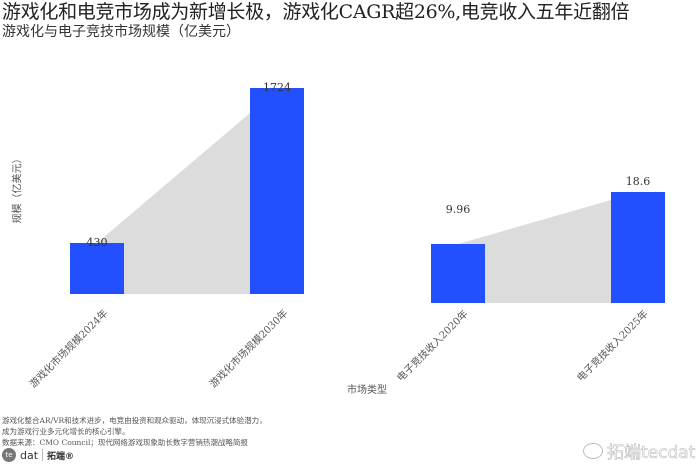 The height and width of the screenshot is (467, 700). I want to click on logo-divider, so click(43, 455).